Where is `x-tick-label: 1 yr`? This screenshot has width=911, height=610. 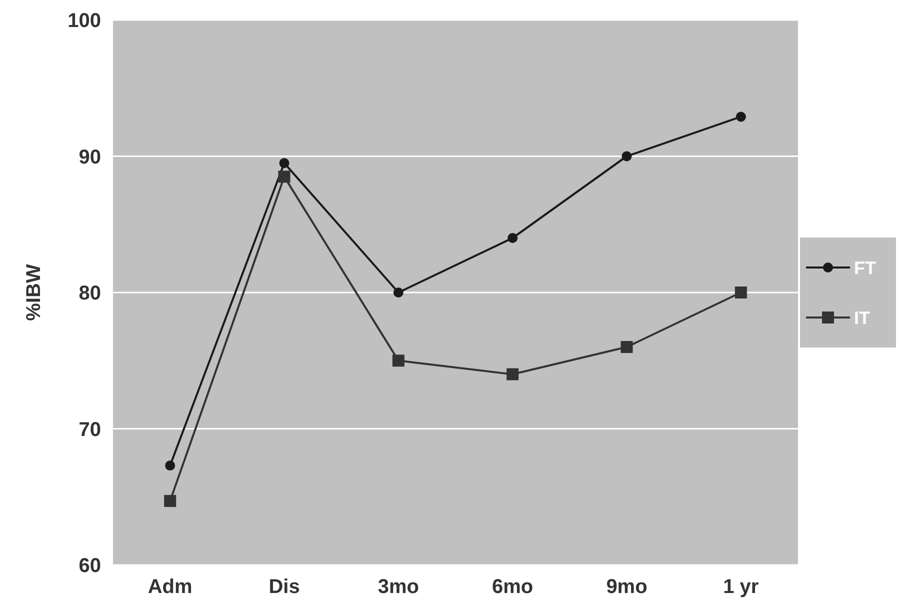 x-tick-label: 1 yr is located at coordinates (741, 587).